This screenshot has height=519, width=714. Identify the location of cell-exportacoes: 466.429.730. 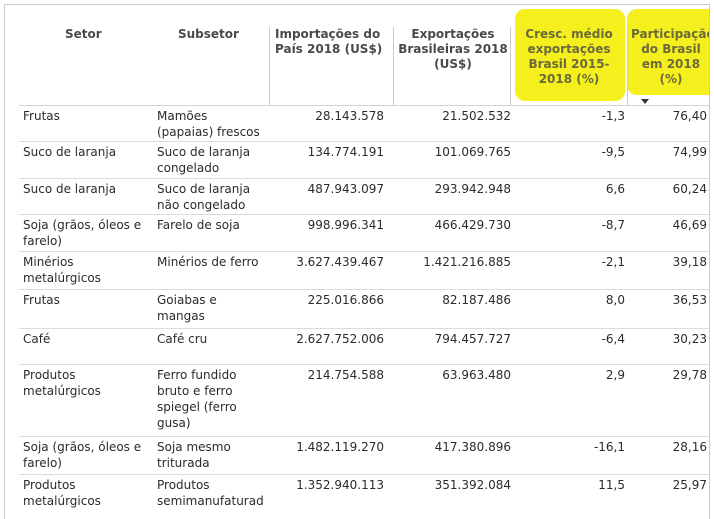
(472, 225).